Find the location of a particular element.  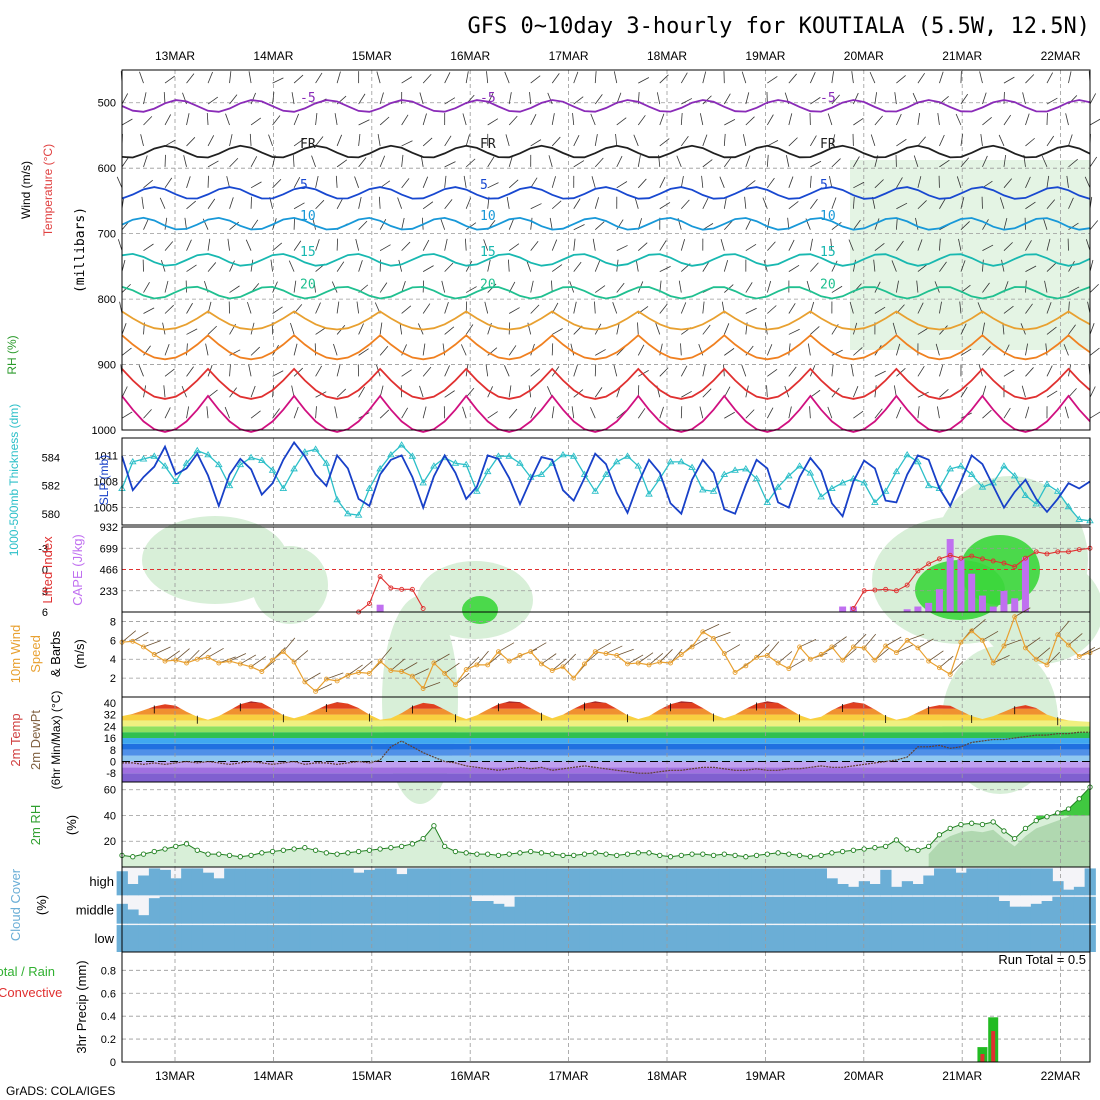

rh2m-tick-label: 60 is located at coordinates (110, 791).